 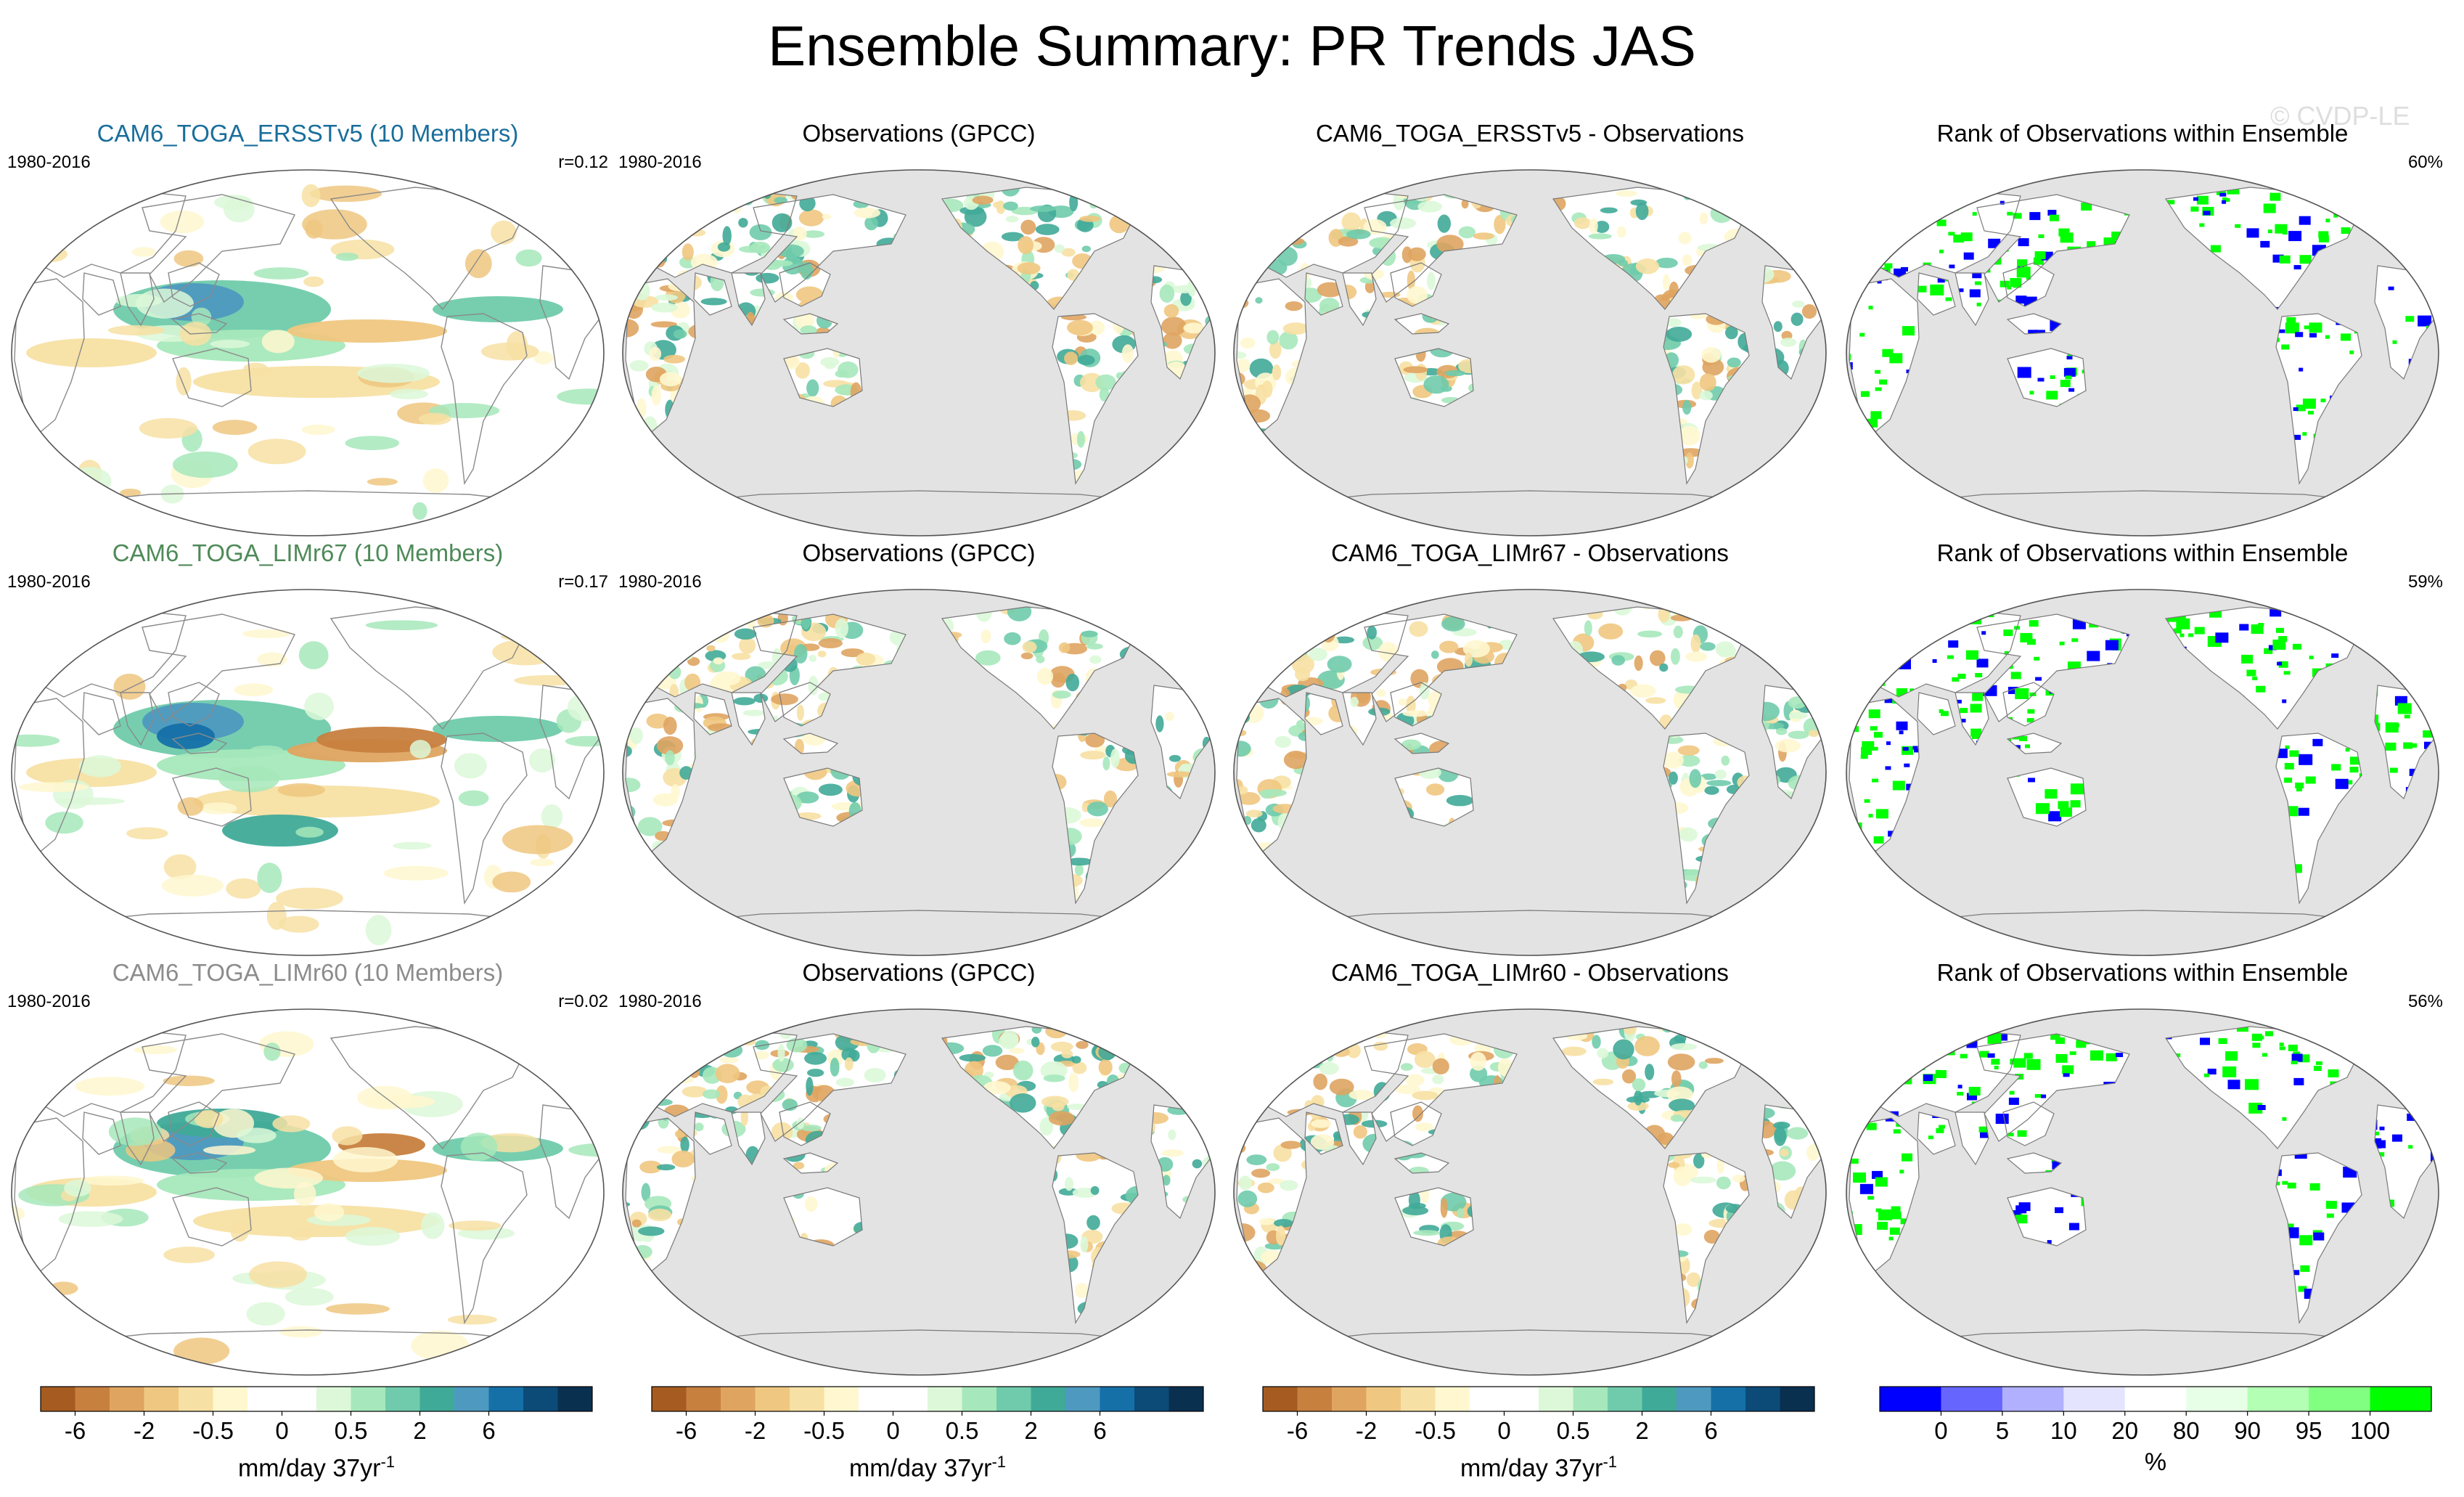 What do you see at coordinates (484, 819) in the screenshot?
I see `land-s-america` at bounding box center [484, 819].